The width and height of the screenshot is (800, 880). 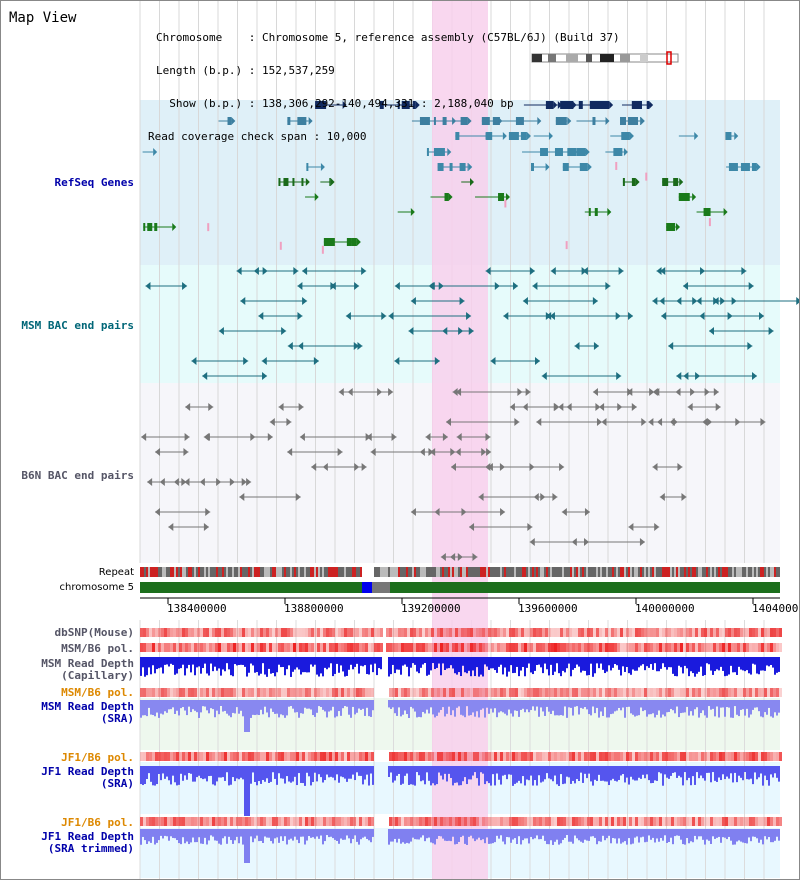 I want to click on track-label-msm-b6-pol: MSM/B6 pol., so click(x=97, y=648).